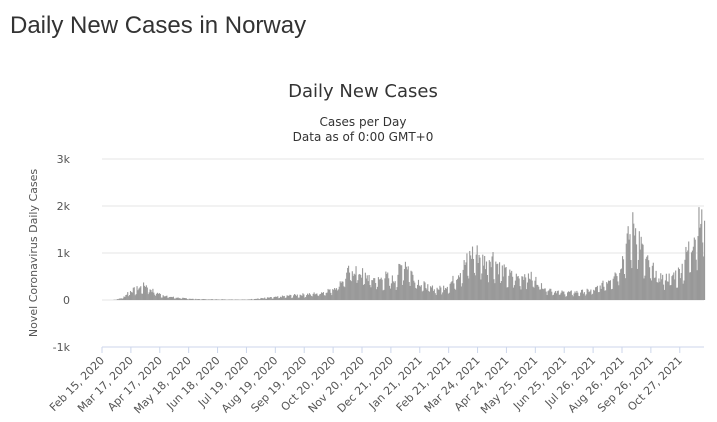 This screenshot has width=717, height=422. I want to click on y-tick-labels: -1k 0 1k 2k 3k, so click(62, 253).